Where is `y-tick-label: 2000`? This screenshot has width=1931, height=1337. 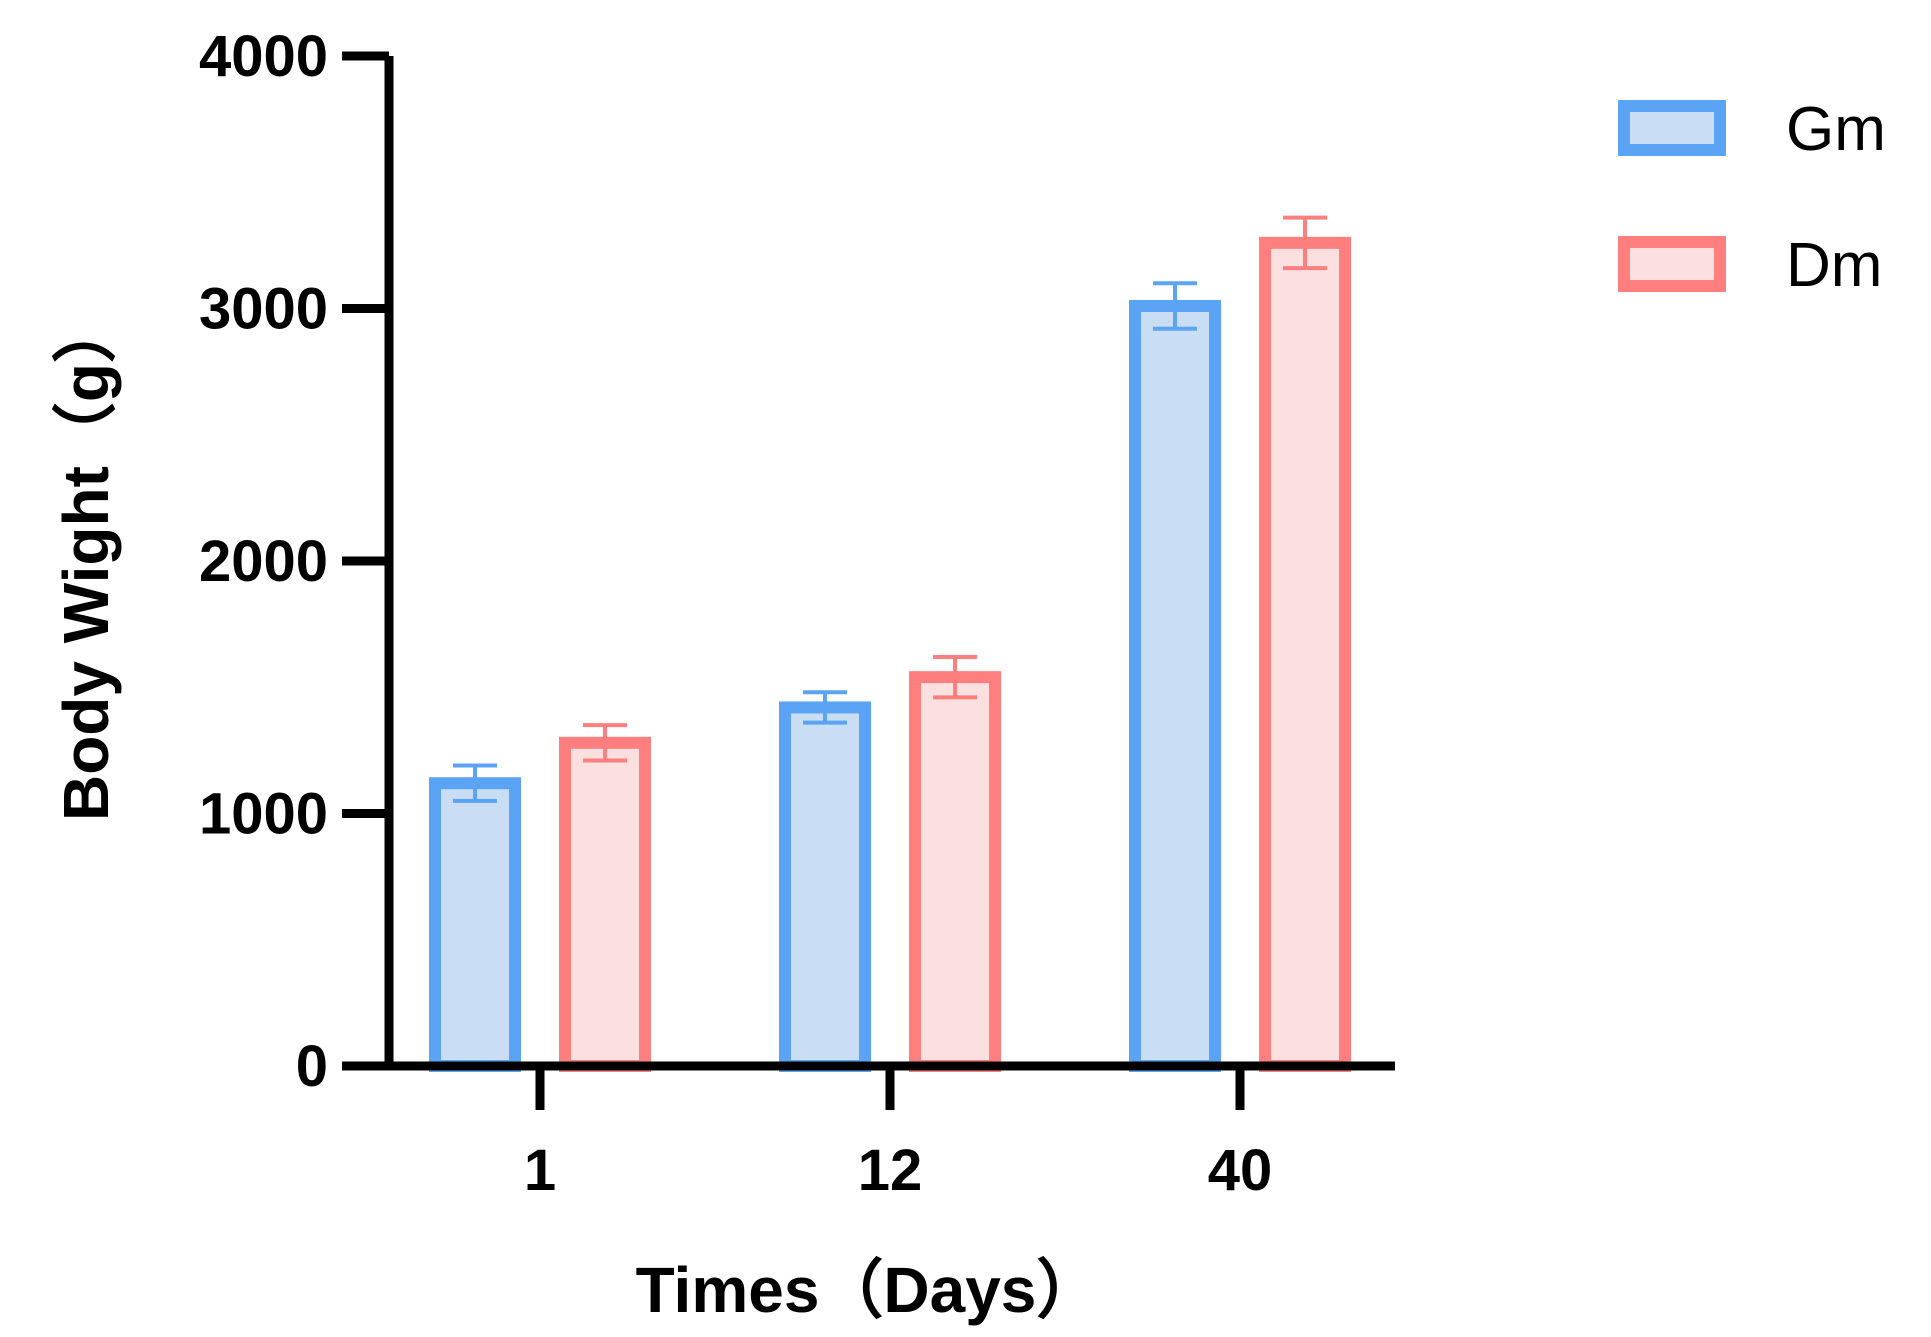
y-tick-label: 2000 is located at coordinates (263, 561).